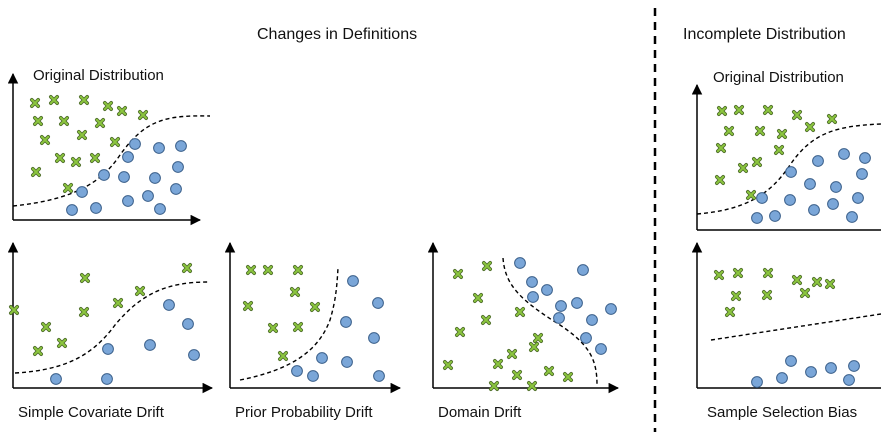 This screenshot has width=881, height=432. Describe the element at coordinates (782, 412) in the screenshot. I see `panel-label-sample-selection: Sample Selection Bias` at that location.